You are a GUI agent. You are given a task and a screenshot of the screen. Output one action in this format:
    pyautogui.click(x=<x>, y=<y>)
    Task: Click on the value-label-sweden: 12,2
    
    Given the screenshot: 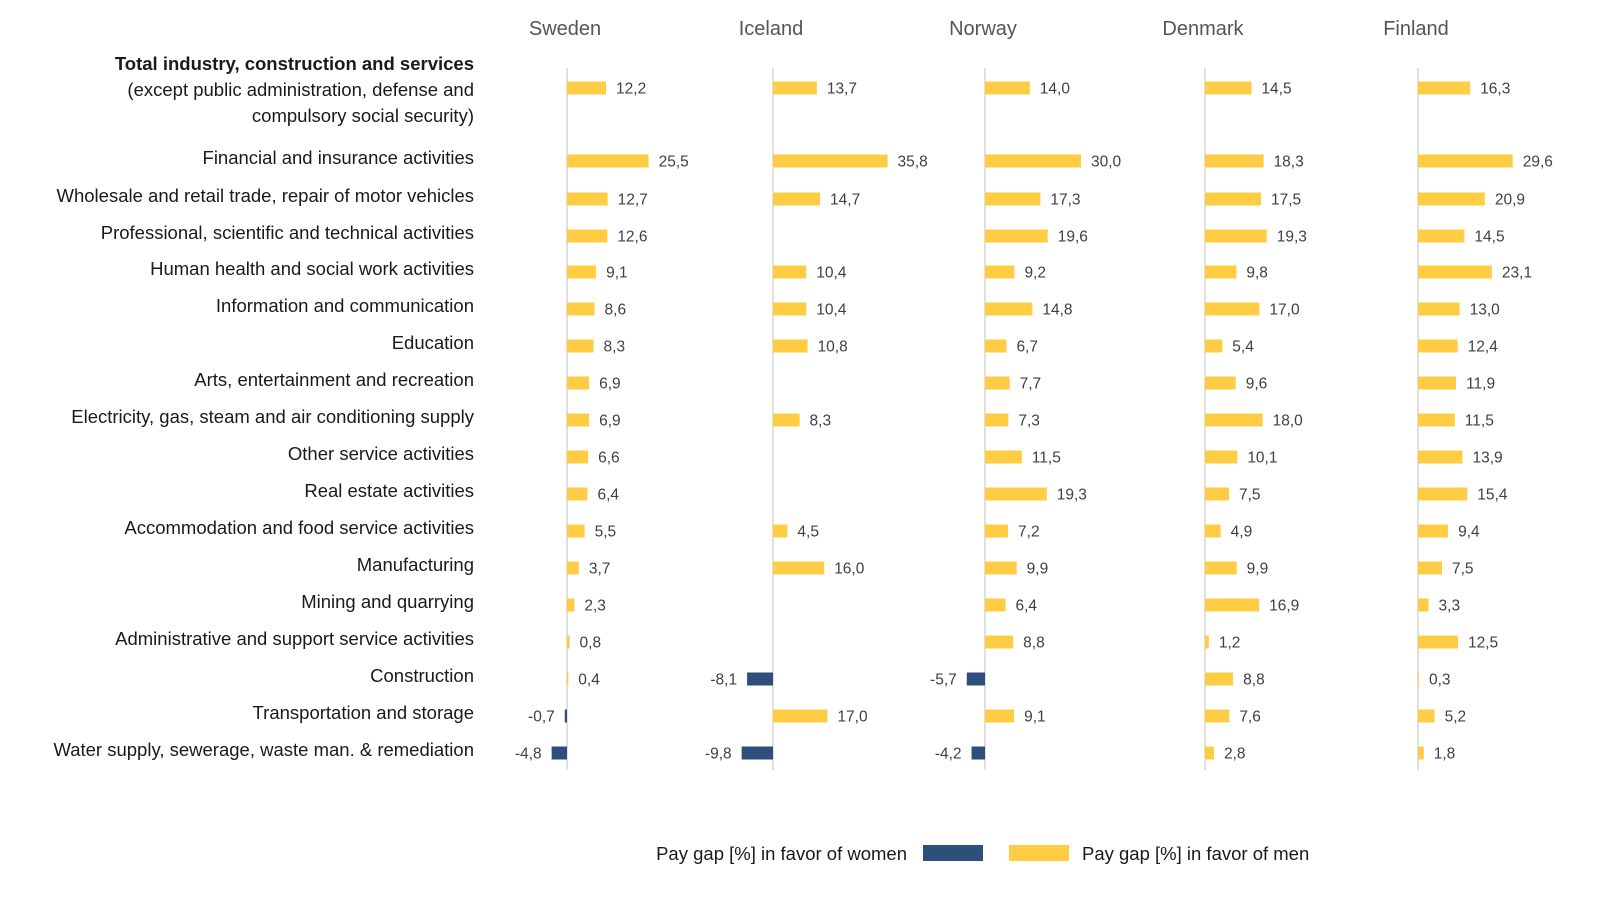 What is the action you would take?
    pyautogui.click(x=631, y=89)
    